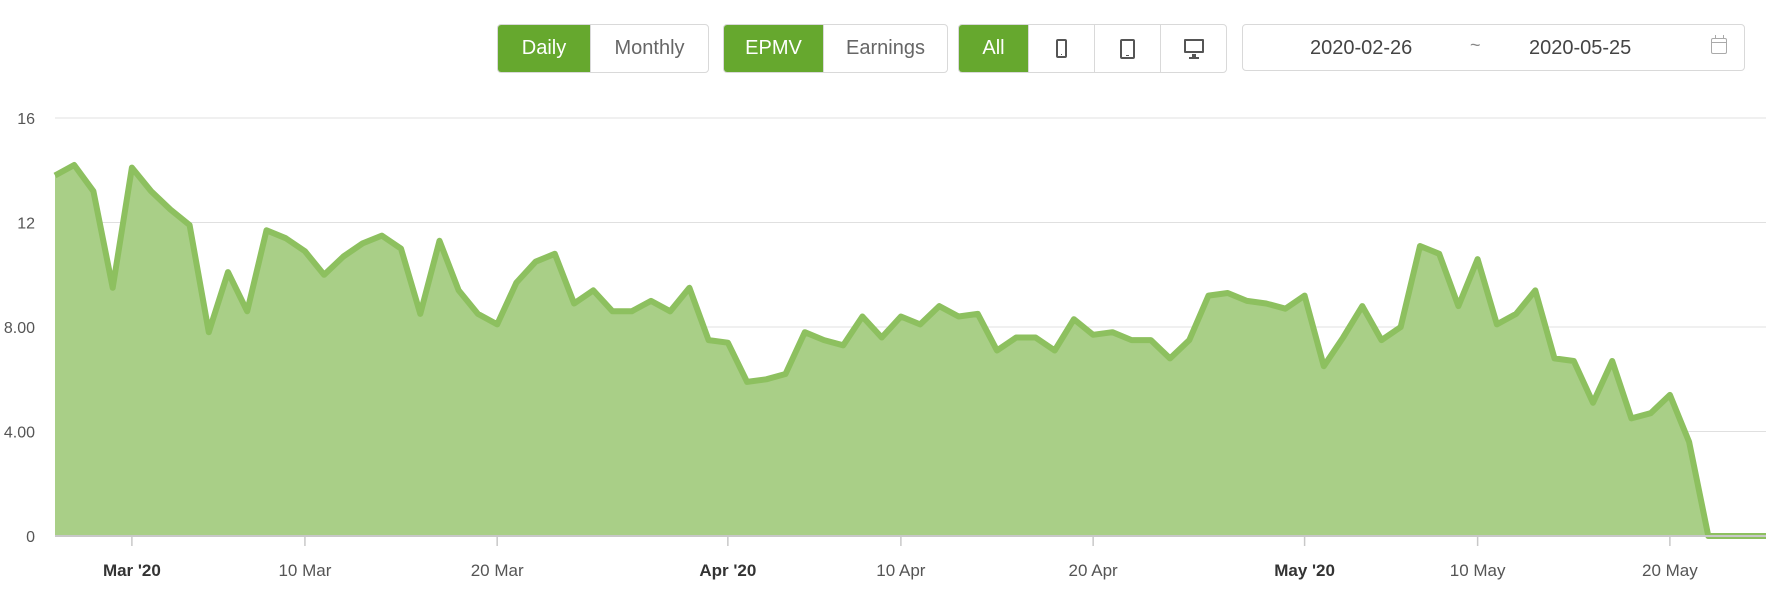 The width and height of the screenshot is (1772, 601). I want to click on all-devices-button: All, so click(994, 48).